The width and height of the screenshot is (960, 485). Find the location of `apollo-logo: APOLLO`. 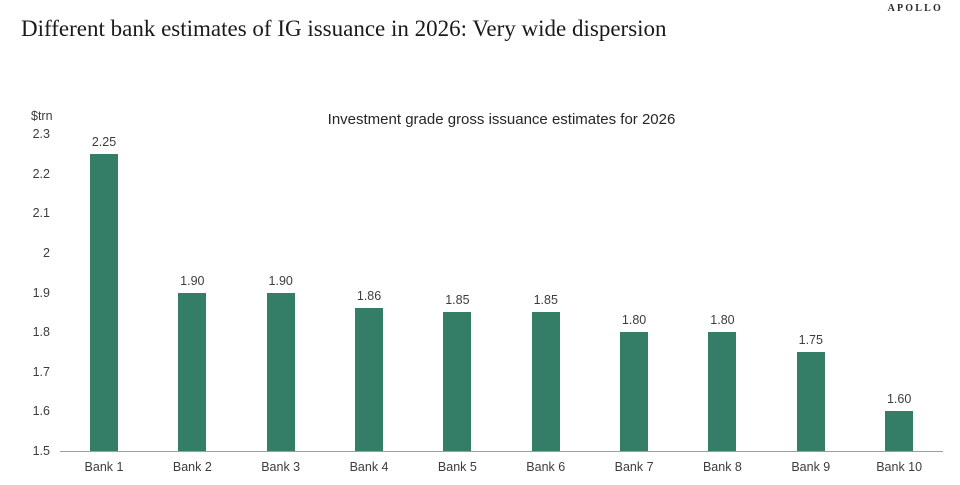

apollo-logo: APOLLO is located at coordinates (915, 8).